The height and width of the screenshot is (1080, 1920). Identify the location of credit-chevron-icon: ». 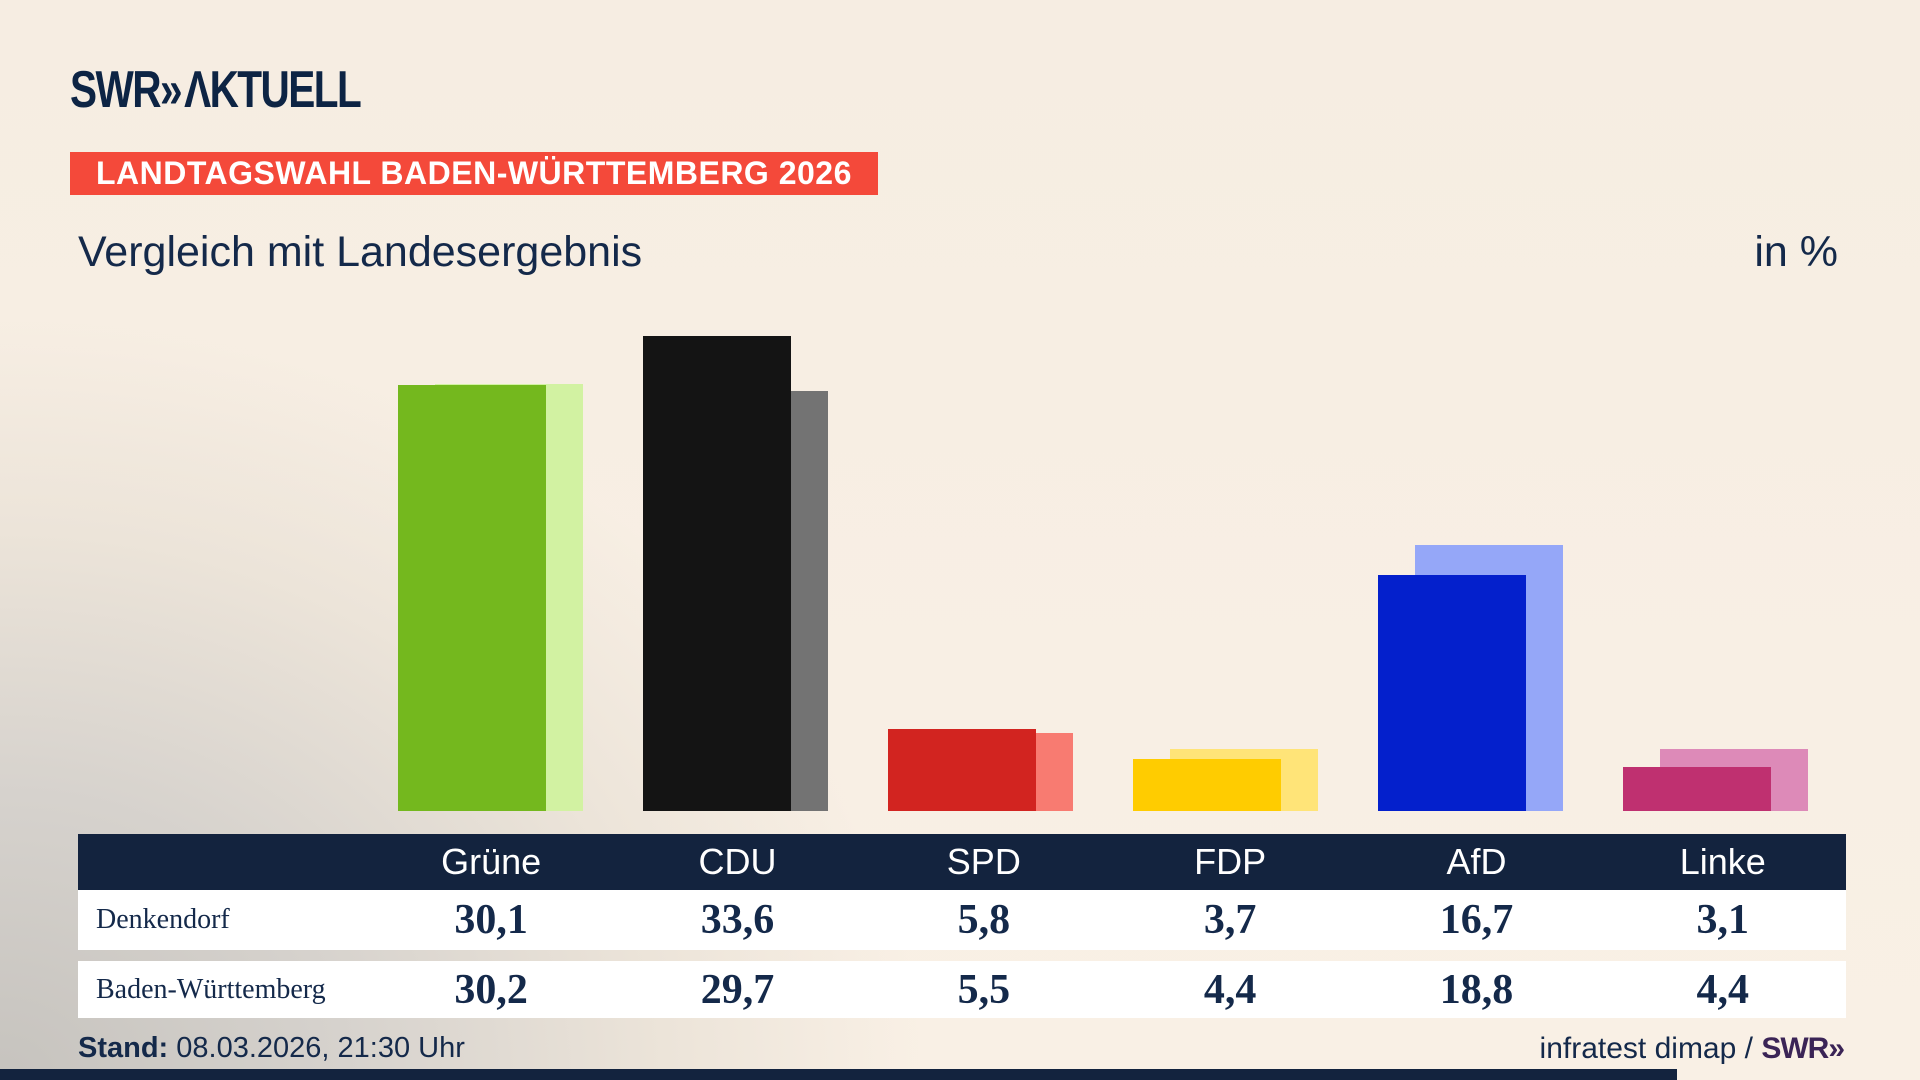
(1836, 1048).